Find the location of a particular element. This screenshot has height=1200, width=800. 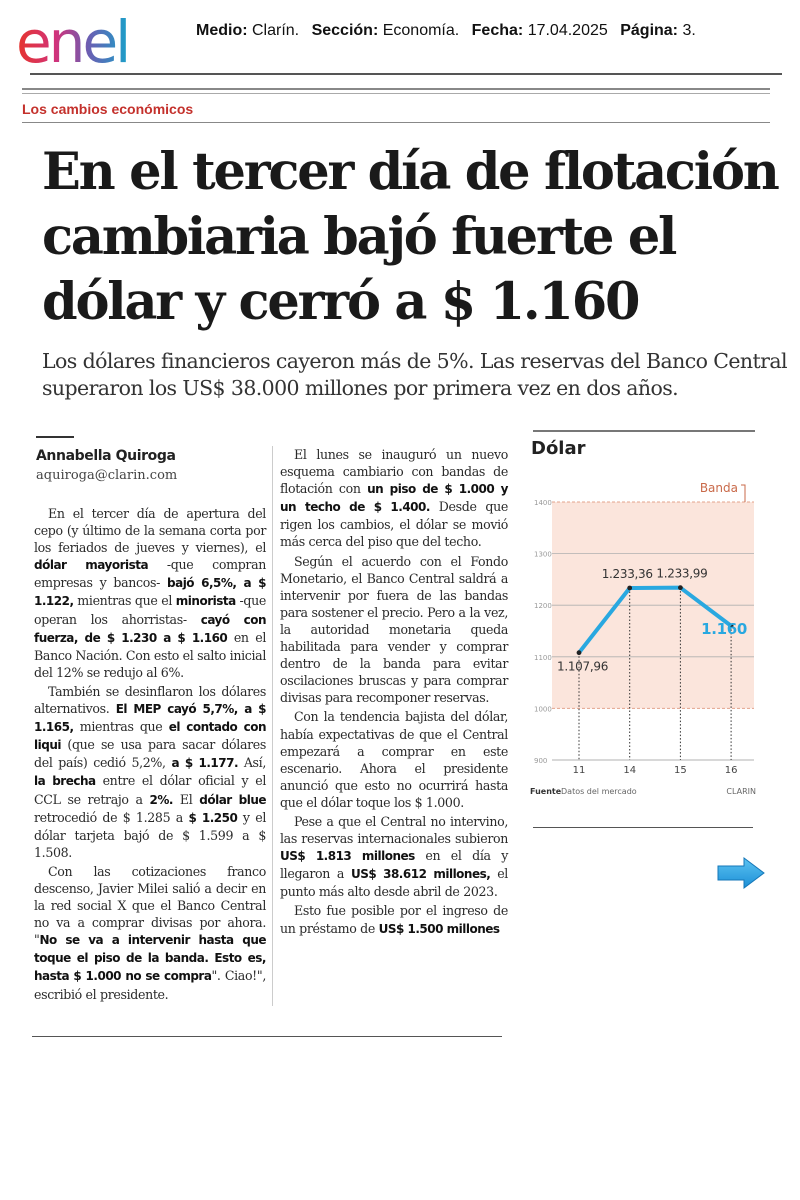

y-tick-label: 900 is located at coordinates (540, 761).